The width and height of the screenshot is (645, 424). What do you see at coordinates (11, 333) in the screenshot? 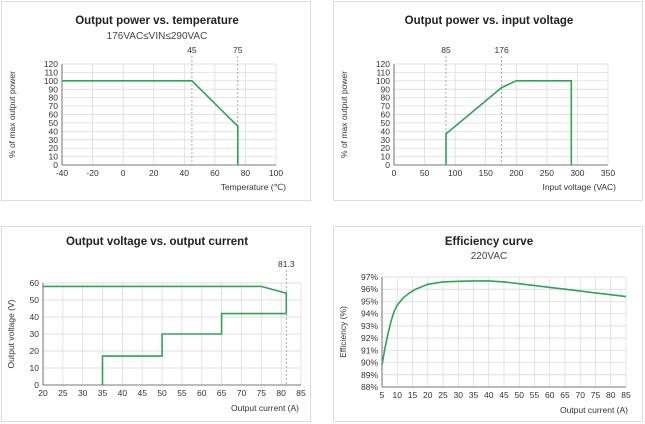
I see `y-axis-label: Output voltage (V)` at bounding box center [11, 333].